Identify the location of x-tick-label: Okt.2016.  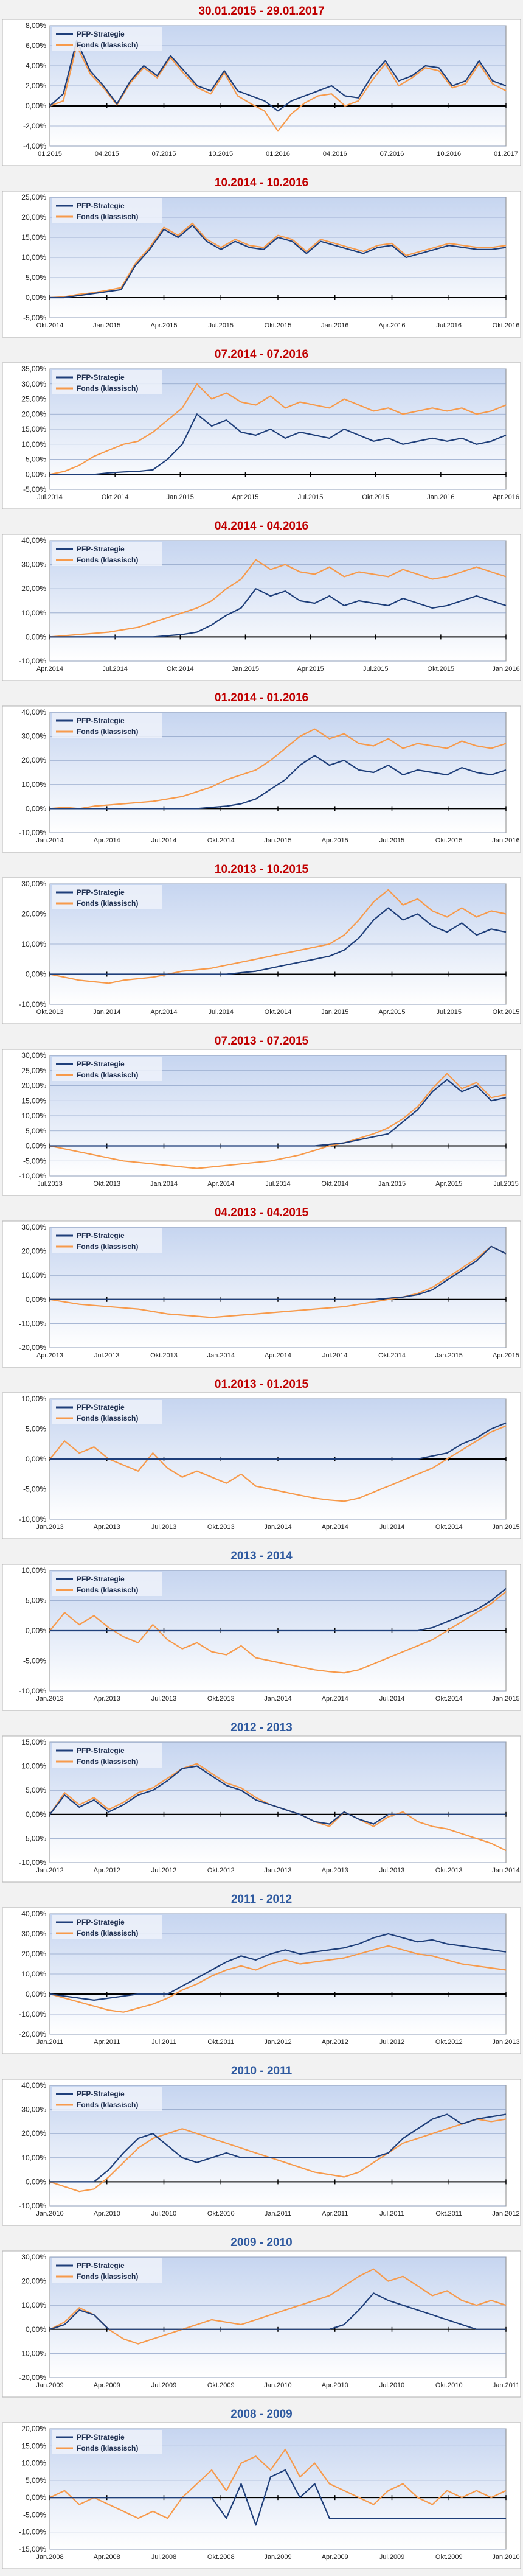
(507, 325).